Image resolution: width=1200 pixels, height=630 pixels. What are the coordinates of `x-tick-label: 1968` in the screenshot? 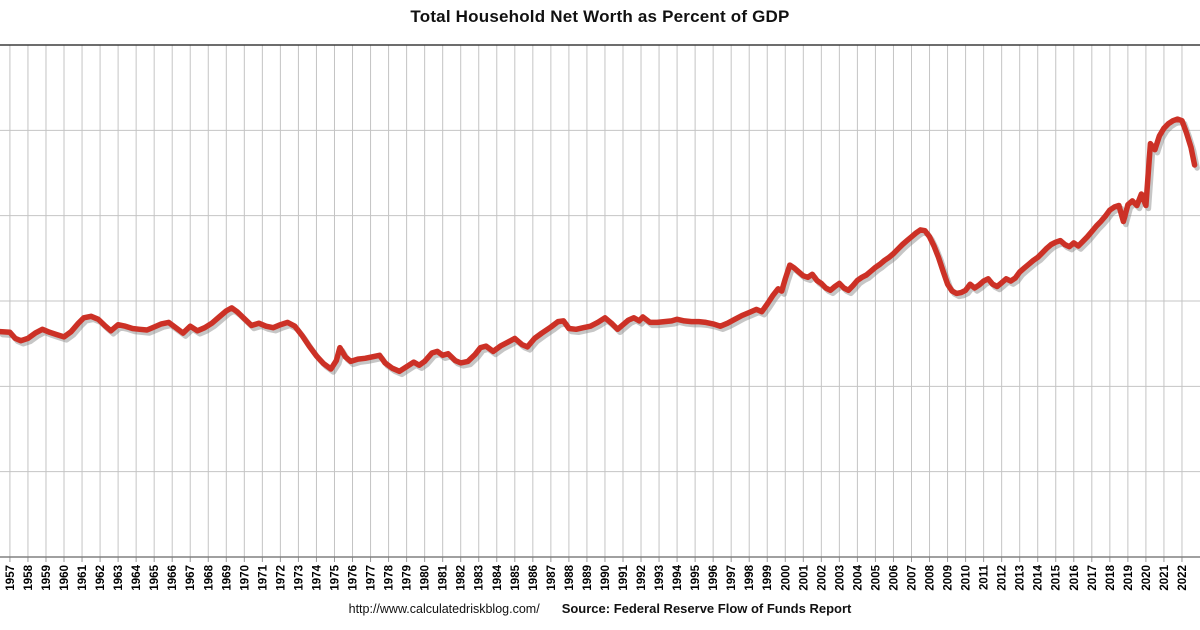 It's located at (209, 577).